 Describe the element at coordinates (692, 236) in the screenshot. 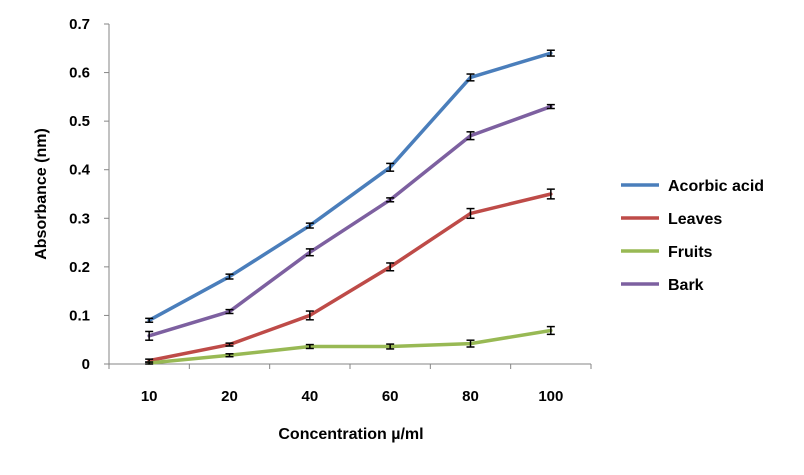

I see `legend: Acorbic acid Leaves Fruits Bark` at that location.